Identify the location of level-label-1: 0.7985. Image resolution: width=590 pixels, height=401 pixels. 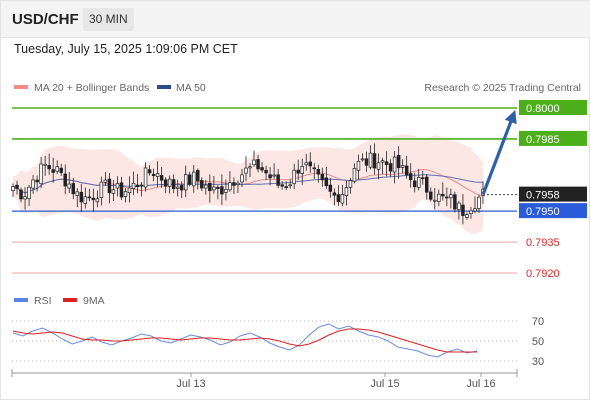
(543, 140).